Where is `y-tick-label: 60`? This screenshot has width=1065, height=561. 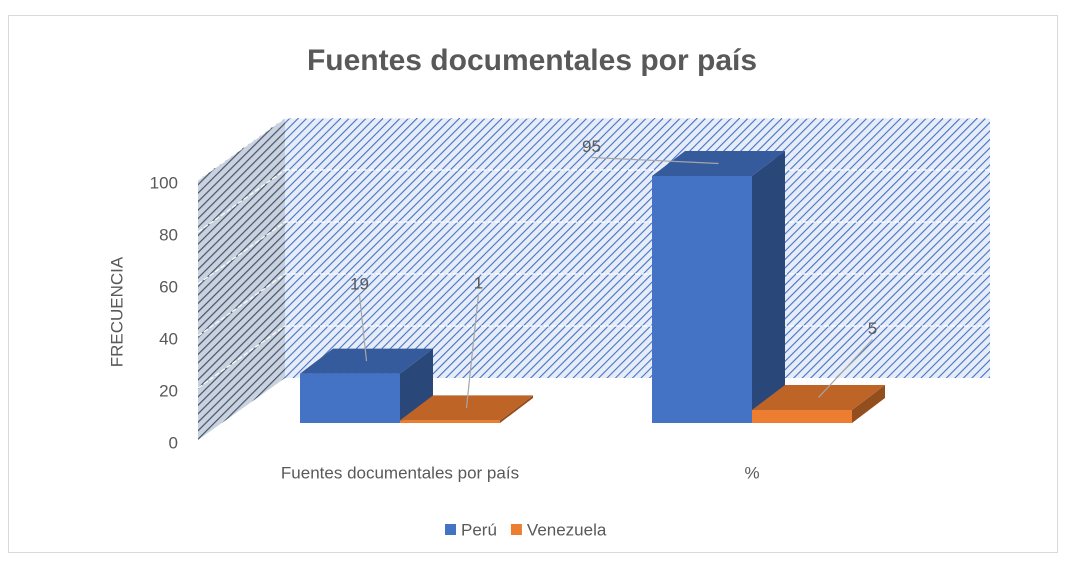
y-tick-label: 60 is located at coordinates (168, 286).